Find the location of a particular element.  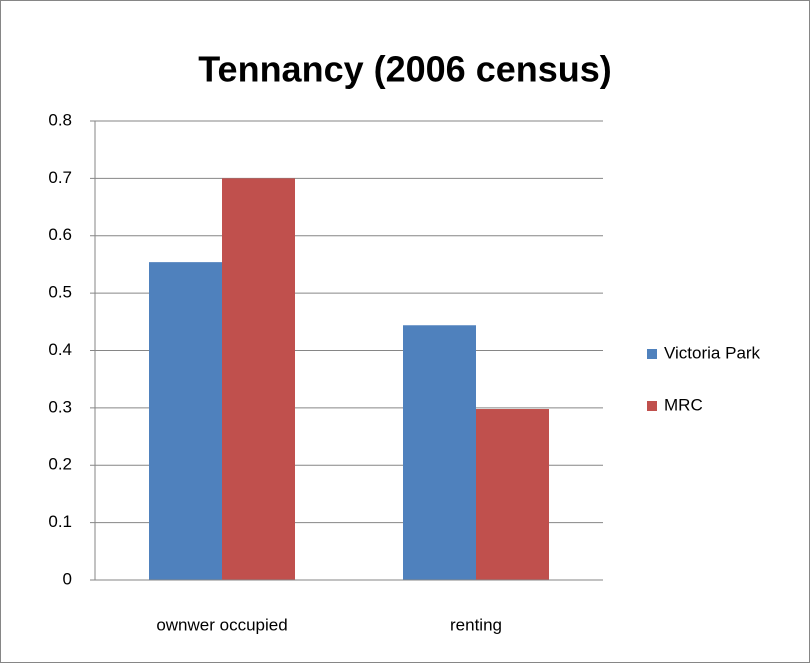

y-tick-label: 0.5 is located at coordinates (60, 292).